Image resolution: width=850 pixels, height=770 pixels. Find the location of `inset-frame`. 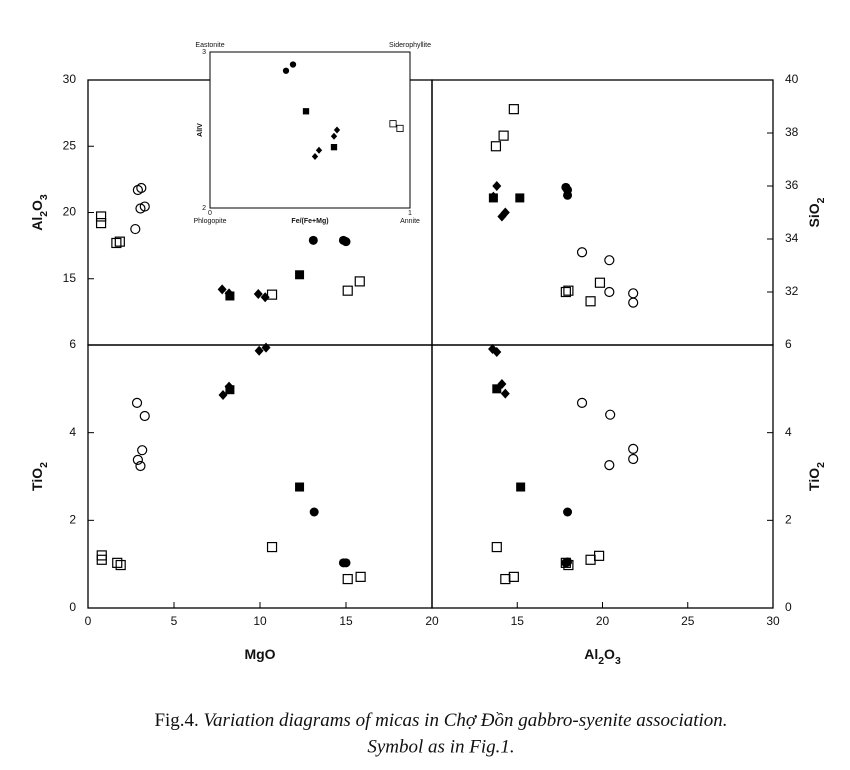

inset-frame is located at coordinates (310, 130).